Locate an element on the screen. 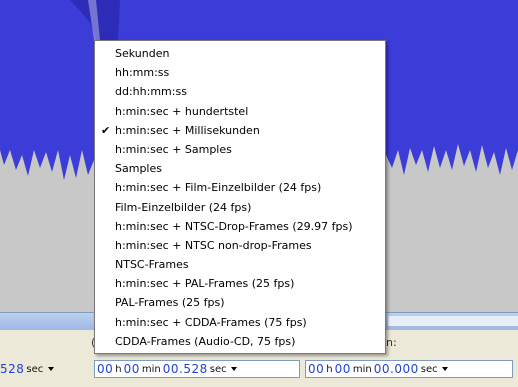 This screenshot has width=518, height=387. menu-item-label: PAL-Frames (25 fps) is located at coordinates (170, 303).